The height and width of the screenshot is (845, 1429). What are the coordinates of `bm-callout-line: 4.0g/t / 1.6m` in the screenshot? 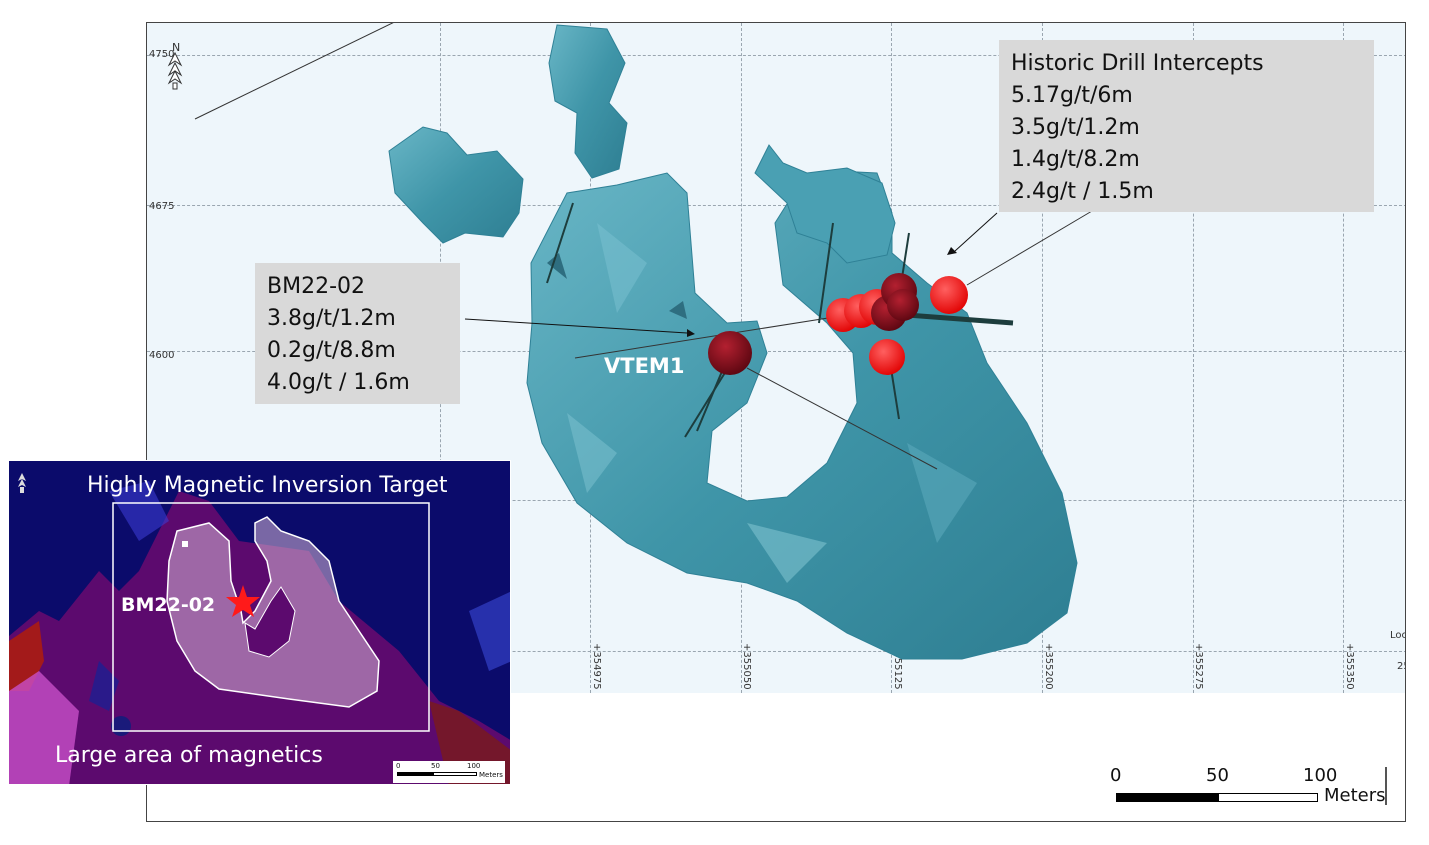 It's located at (338, 382).